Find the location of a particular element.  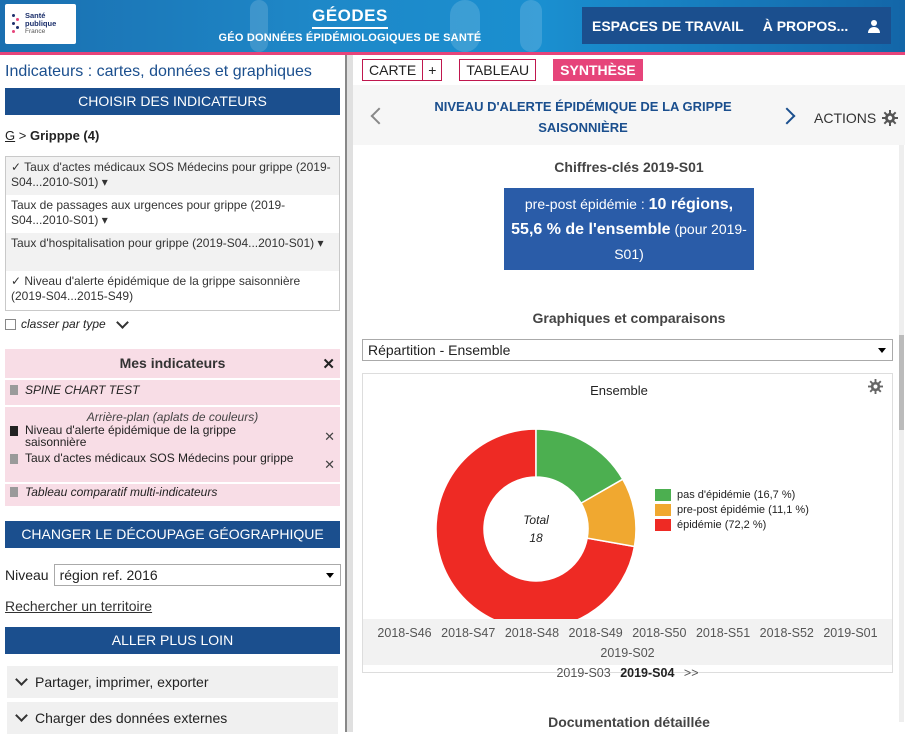

level-selector: Niveau région ref. 2016 is located at coordinates (173, 575).